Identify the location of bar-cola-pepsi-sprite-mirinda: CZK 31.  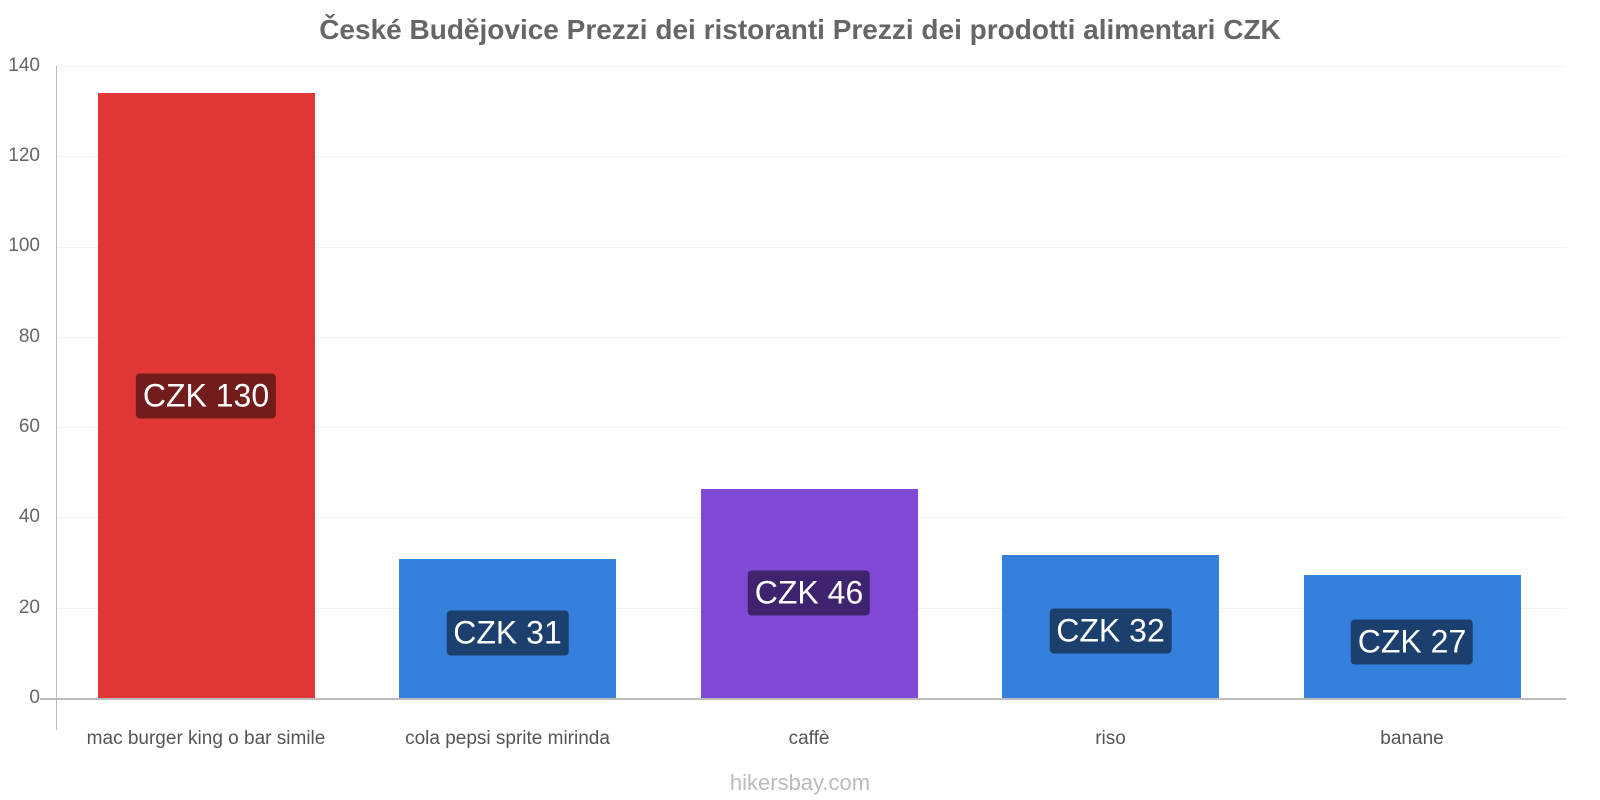
(507, 628).